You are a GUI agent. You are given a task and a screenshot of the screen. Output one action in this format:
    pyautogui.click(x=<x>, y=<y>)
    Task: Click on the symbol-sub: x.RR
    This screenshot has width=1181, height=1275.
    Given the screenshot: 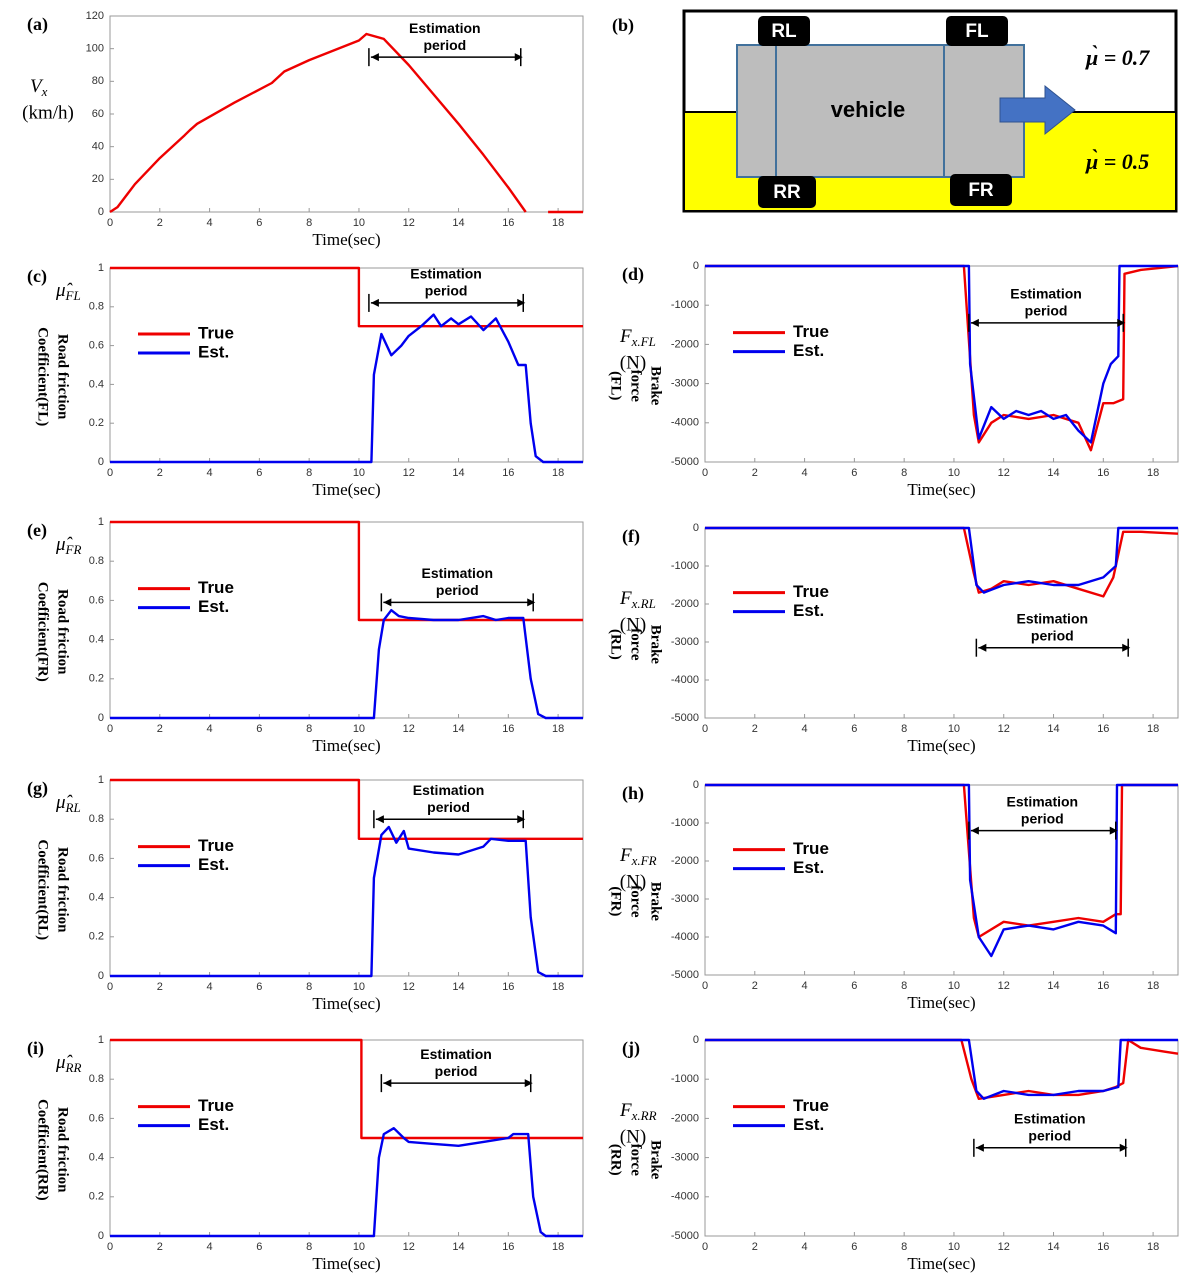 What is the action you would take?
    pyautogui.click(x=644, y=1115)
    